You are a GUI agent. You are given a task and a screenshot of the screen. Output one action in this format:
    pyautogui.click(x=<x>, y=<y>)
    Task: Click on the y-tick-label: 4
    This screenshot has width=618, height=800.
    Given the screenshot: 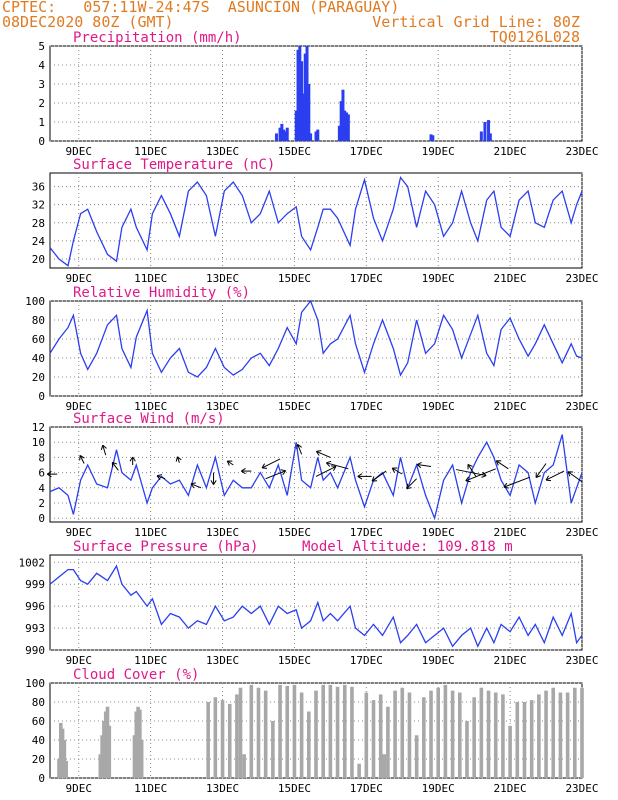 What is the action you would take?
    pyautogui.click(x=41, y=65)
    